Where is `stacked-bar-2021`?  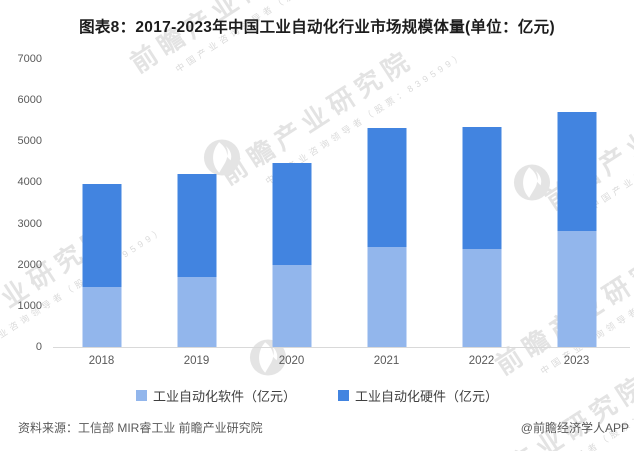
stacked-bar-2021 is located at coordinates (386, 237).